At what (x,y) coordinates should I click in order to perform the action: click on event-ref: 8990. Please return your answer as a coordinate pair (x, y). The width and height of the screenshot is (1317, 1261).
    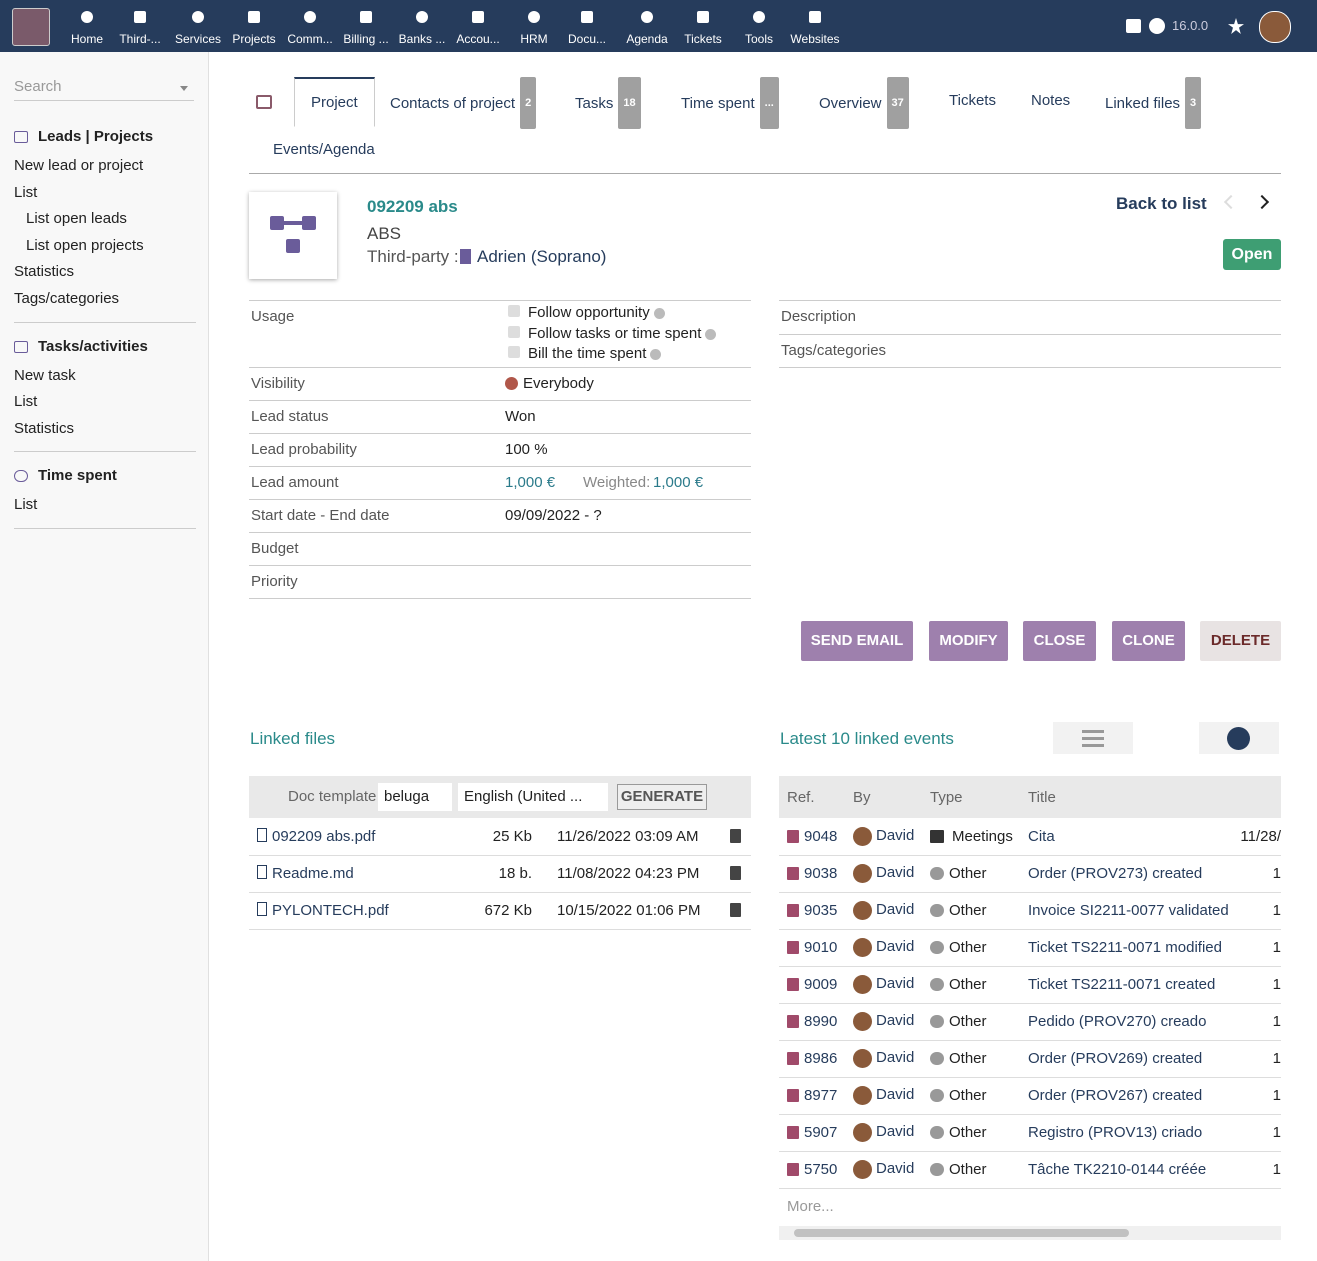
    Looking at the image, I should click on (821, 1021).